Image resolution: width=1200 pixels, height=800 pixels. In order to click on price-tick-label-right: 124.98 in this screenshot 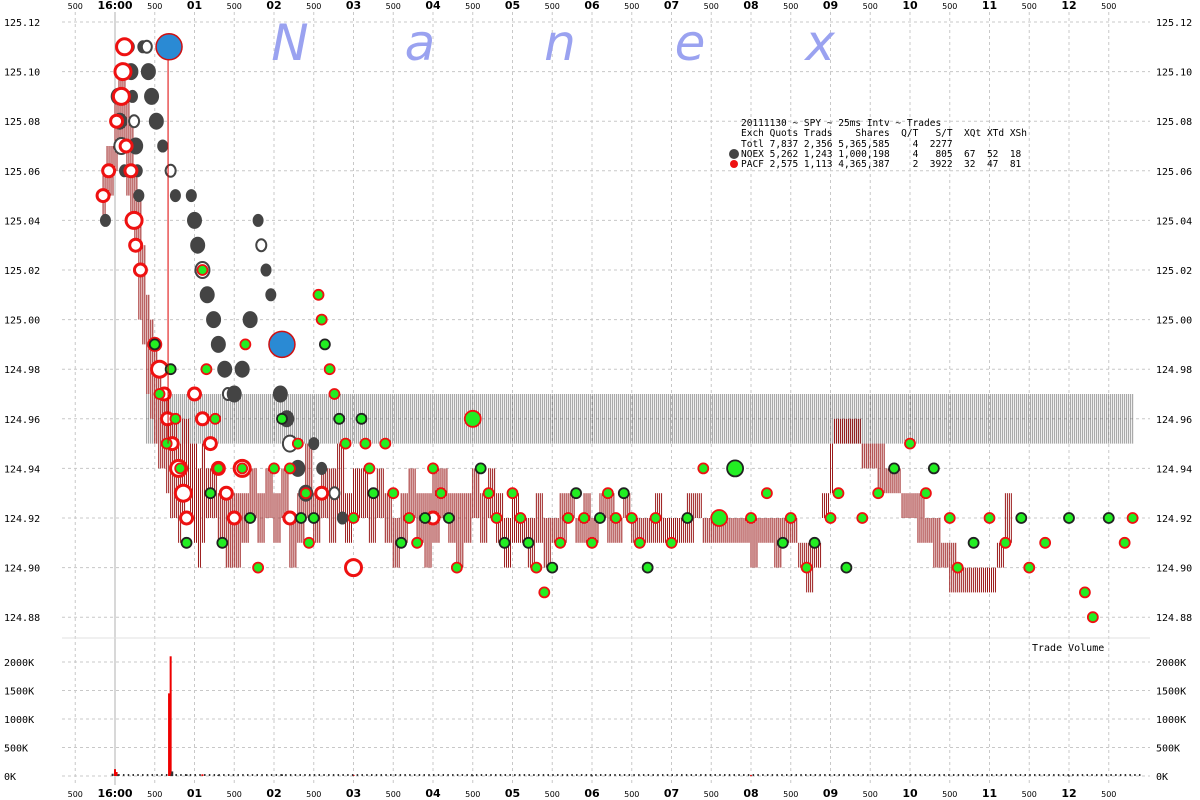, I will do `click(1174, 370)`.